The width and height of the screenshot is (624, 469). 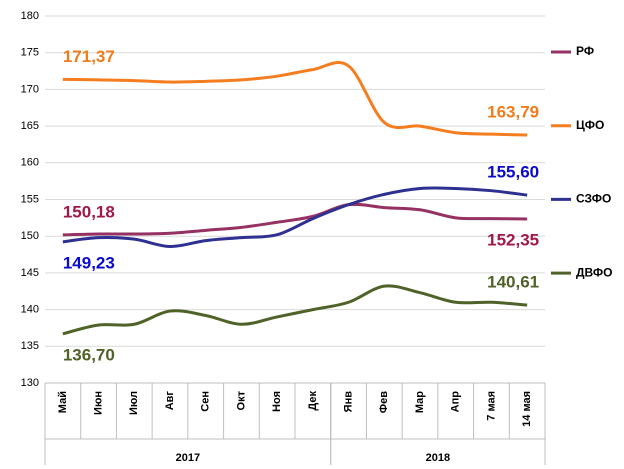 What do you see at coordinates (438, 458) in the screenshot?
I see `group-label: 2018` at bounding box center [438, 458].